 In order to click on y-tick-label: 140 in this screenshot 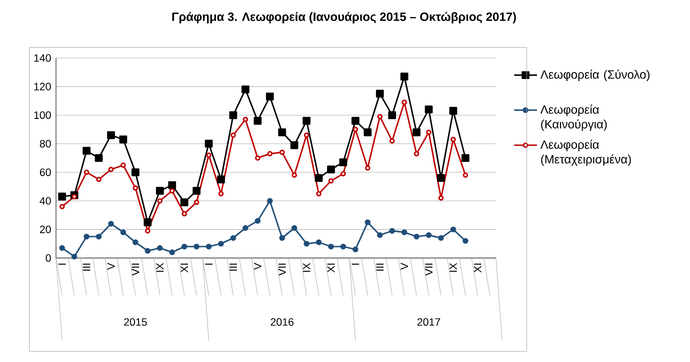, I will do `click(42, 58)`.